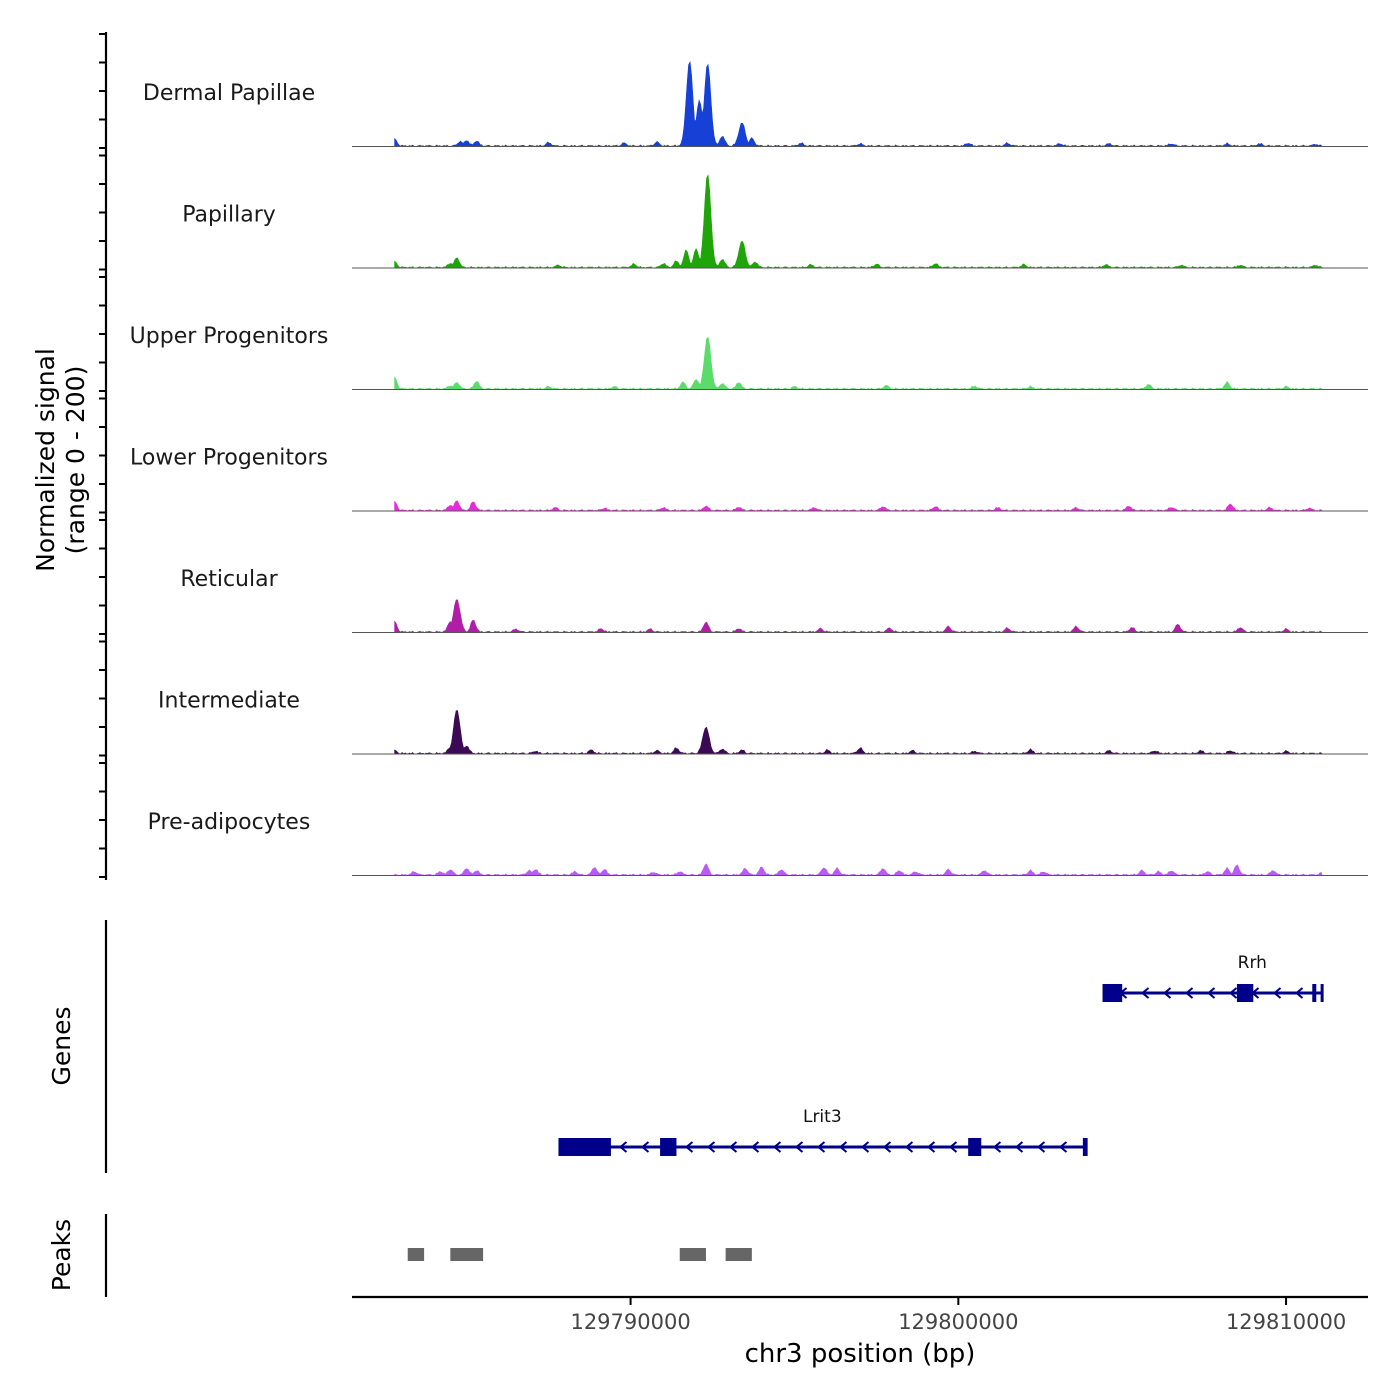  Describe the element at coordinates (229, 701) in the screenshot. I see `track-label: Intermediate` at that location.